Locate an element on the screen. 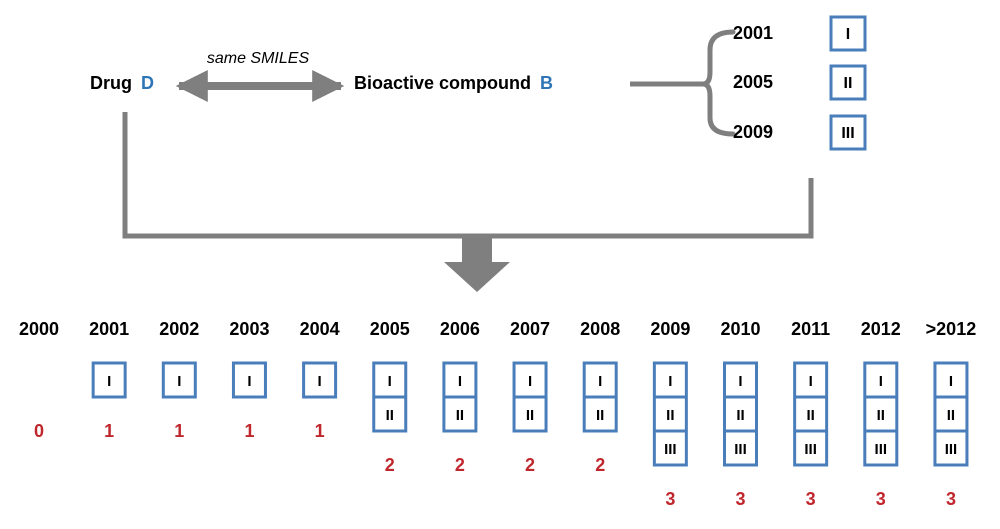 This screenshot has height=529, width=1000. version-year: 2005 is located at coordinates (753, 82).